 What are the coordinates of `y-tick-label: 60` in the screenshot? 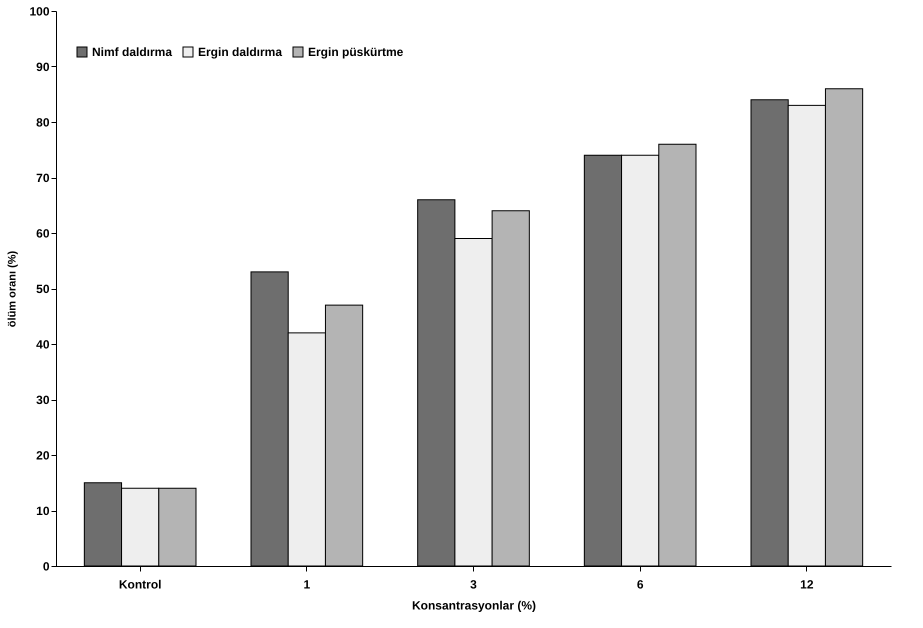 It's located at (43, 233).